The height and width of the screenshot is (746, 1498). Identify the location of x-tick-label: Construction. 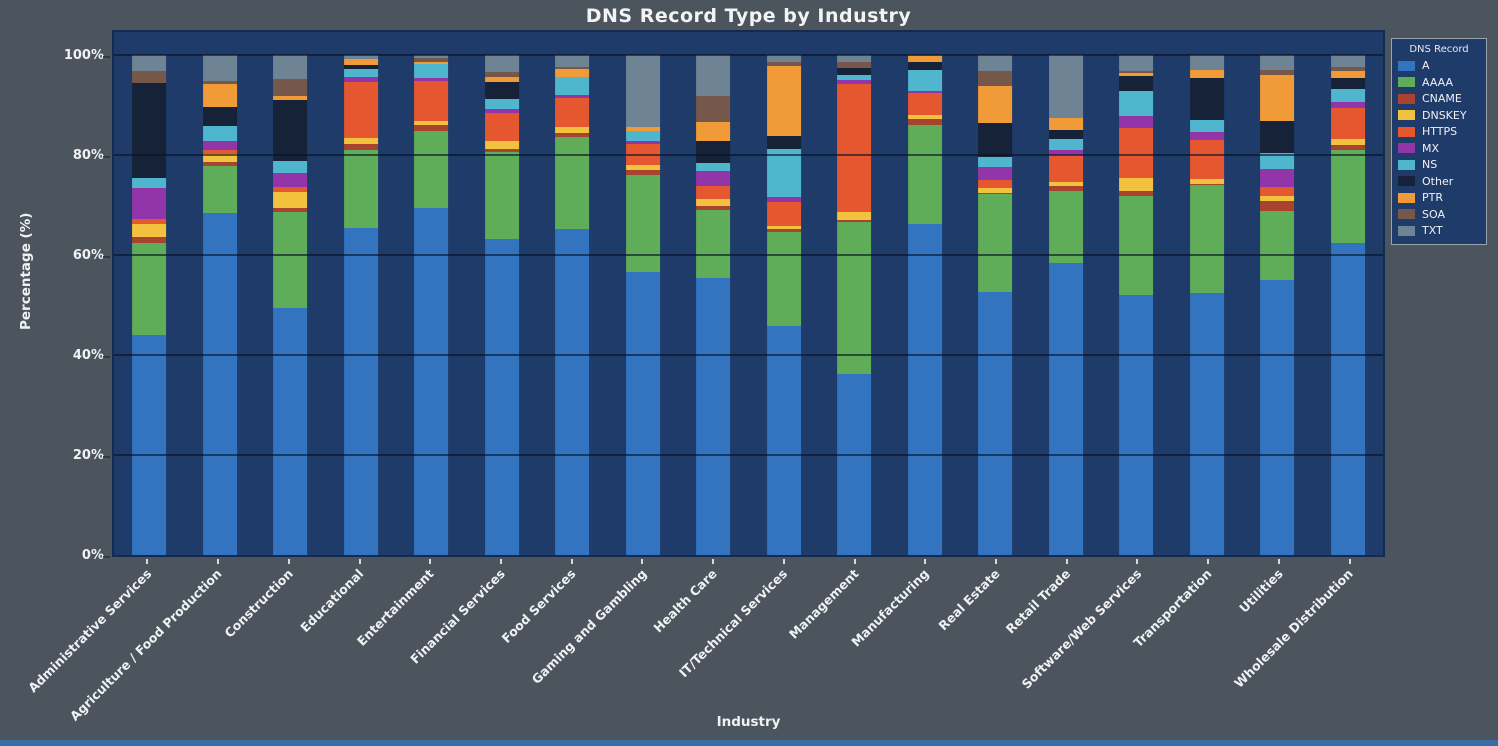
(258, 603).